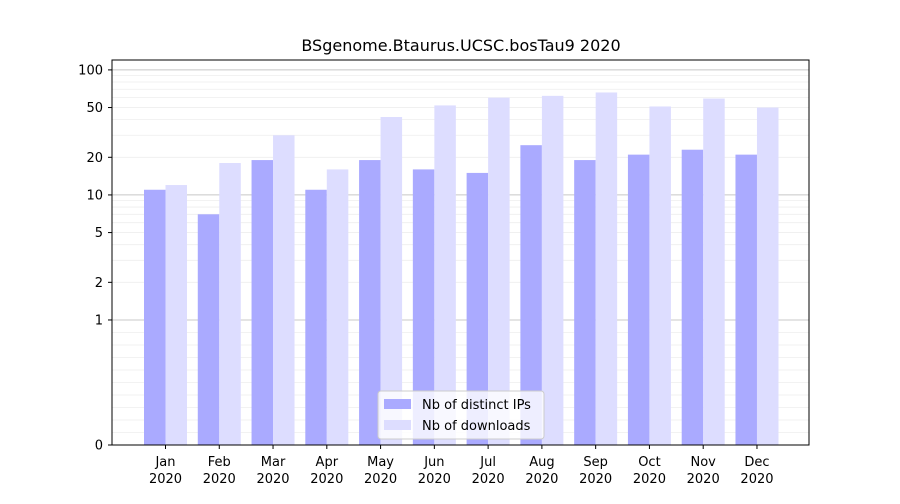  I want to click on bar-downloads-sep, so click(606, 269).